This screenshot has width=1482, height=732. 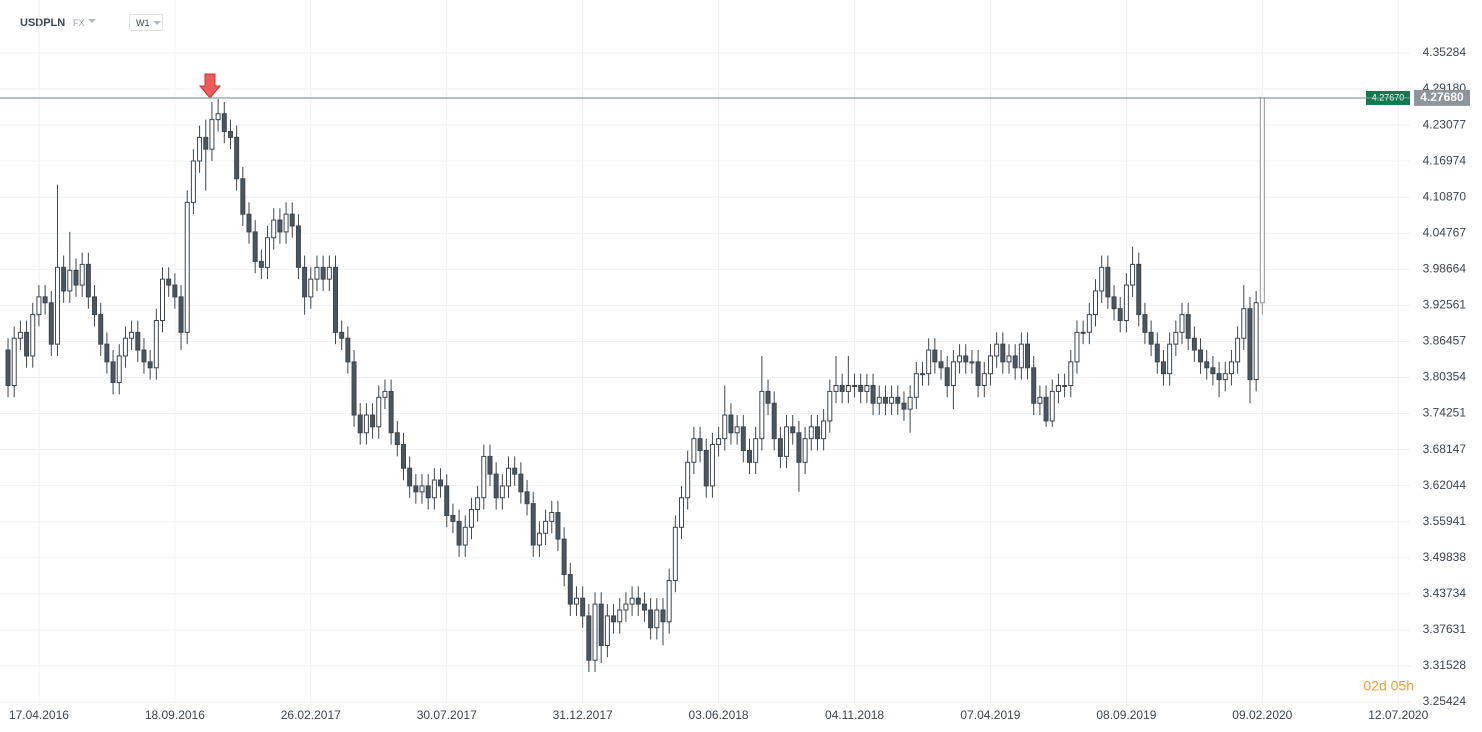 I want to click on price-label-box, so click(x=1442, y=97).